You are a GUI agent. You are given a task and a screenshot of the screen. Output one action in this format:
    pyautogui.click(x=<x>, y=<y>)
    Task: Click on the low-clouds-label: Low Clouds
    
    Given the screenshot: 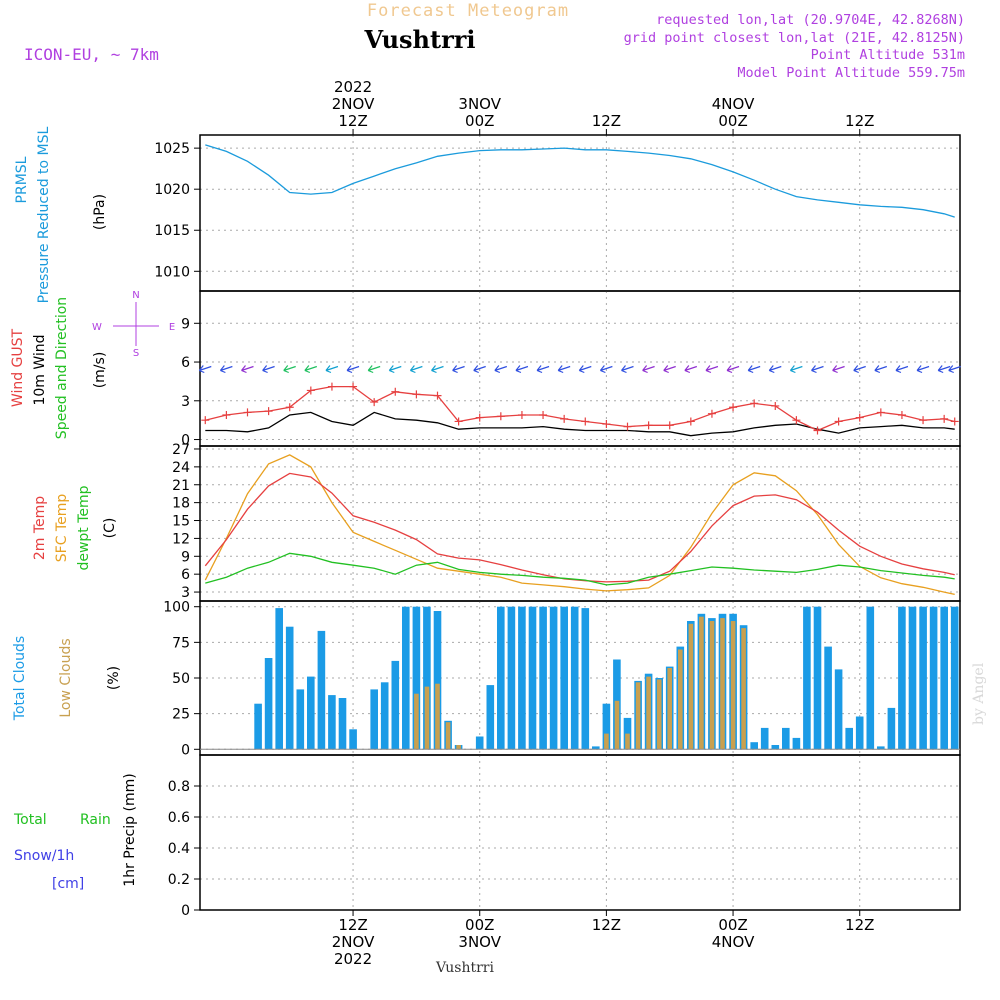 What is the action you would take?
    pyautogui.click(x=66, y=677)
    